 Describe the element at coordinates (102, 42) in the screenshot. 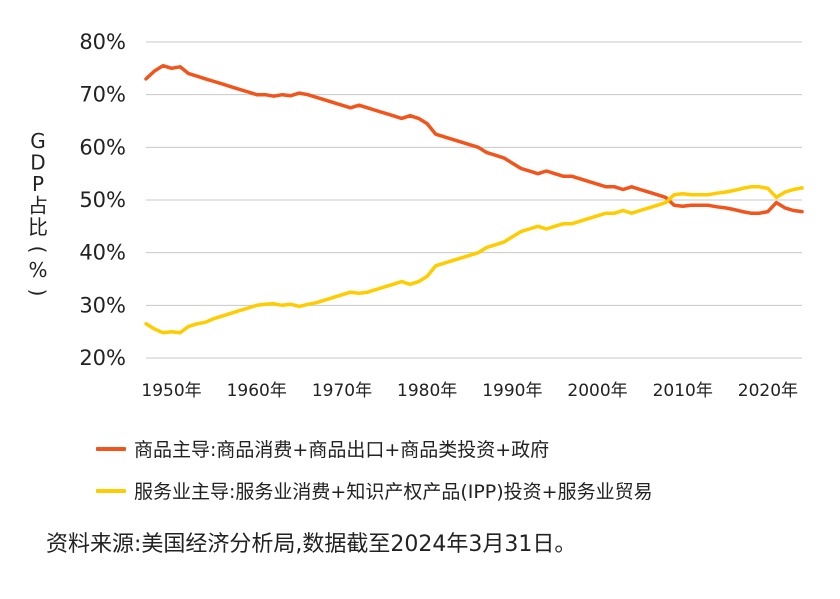

I see `y-tick-label: 80%` at that location.